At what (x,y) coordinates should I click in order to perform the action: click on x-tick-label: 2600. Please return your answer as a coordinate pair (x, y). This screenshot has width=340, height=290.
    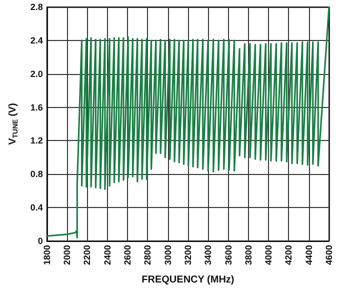
    Looking at the image, I should click on (127, 255).